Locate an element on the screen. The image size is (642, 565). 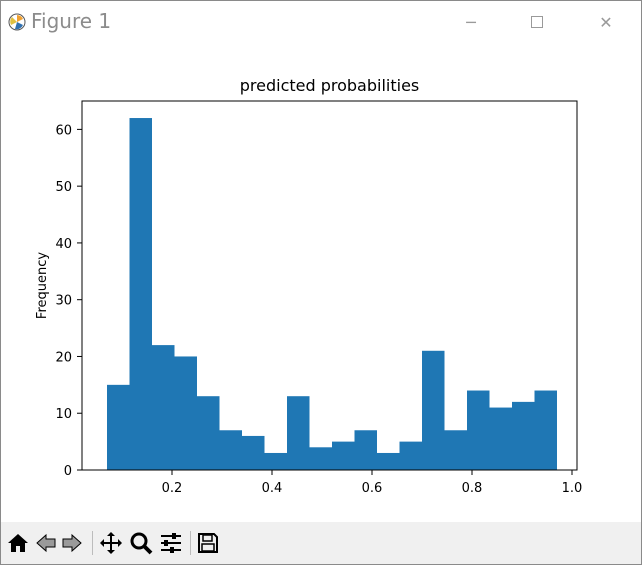
save-icon is located at coordinates (208, 543).